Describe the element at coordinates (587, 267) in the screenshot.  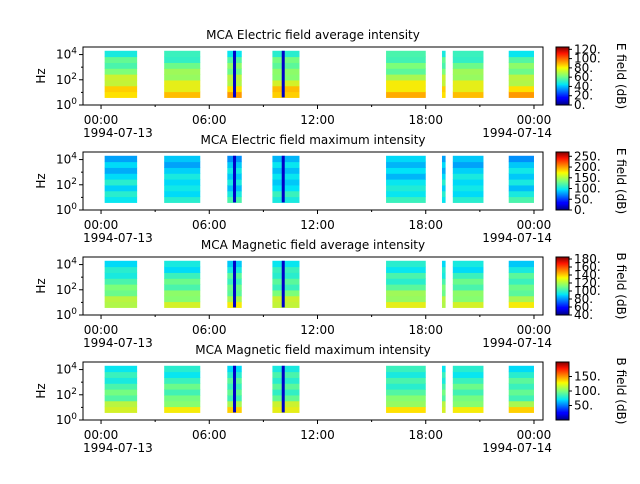
I see `colorbar-tick-label: 160.` at that location.